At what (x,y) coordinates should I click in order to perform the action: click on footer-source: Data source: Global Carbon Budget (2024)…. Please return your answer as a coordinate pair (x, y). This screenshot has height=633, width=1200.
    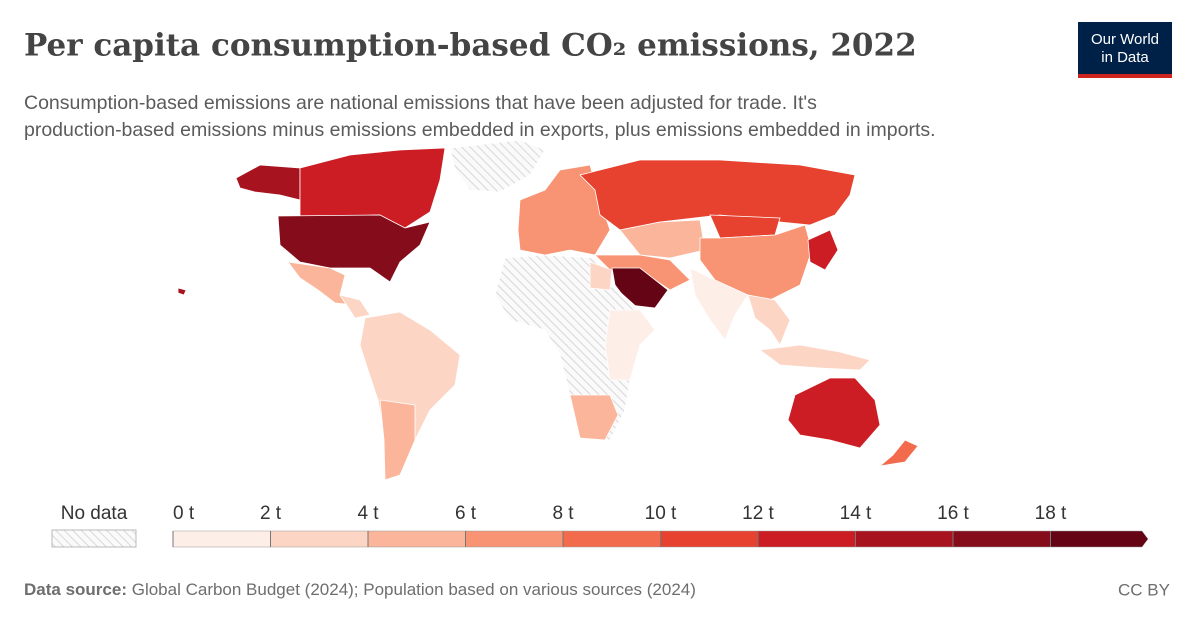
    Looking at the image, I should click on (360, 589).